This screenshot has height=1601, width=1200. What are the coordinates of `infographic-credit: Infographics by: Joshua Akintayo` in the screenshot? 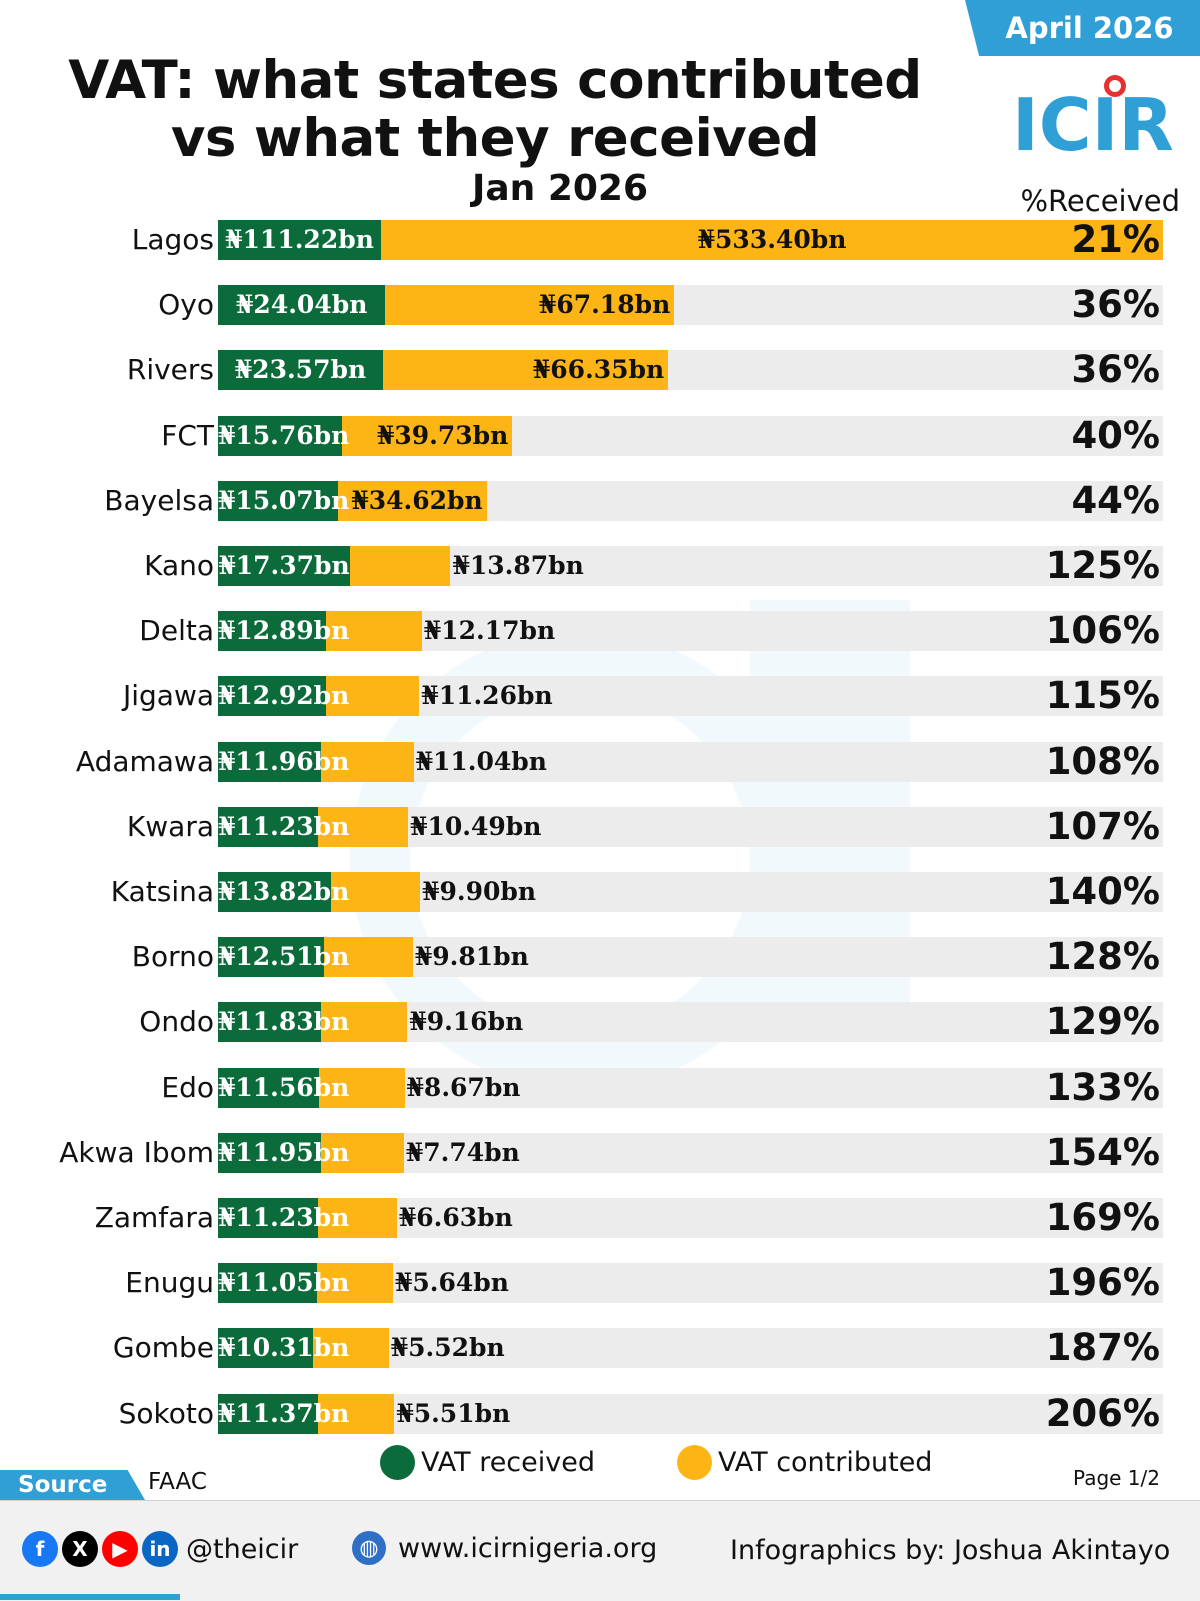 It's located at (950, 1550).